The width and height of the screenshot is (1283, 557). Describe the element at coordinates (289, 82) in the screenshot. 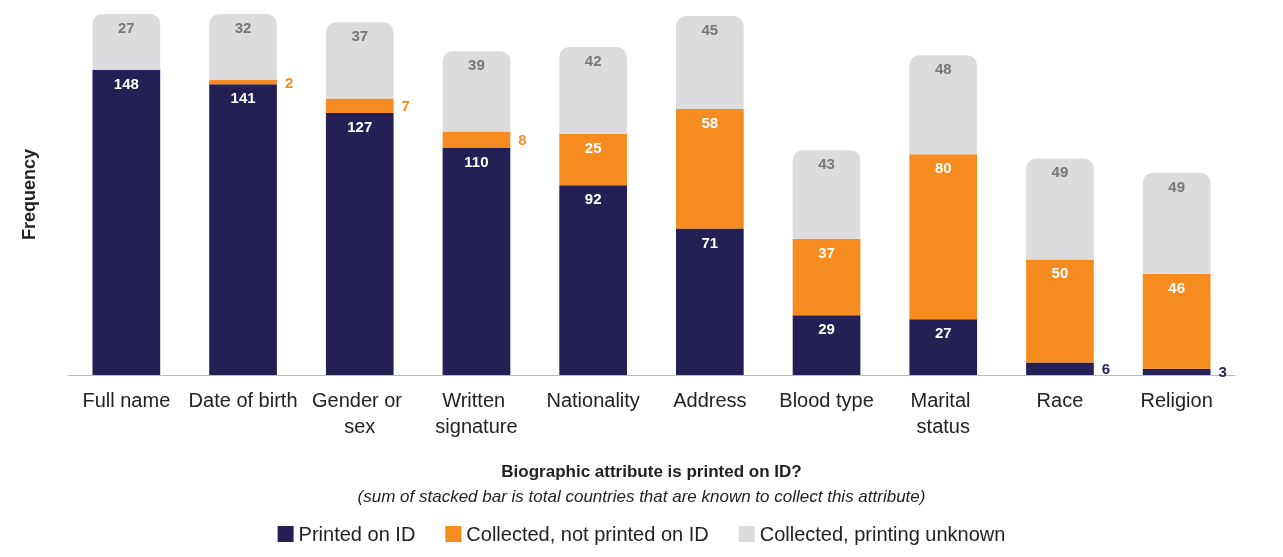

I see `data-label: 2` at that location.